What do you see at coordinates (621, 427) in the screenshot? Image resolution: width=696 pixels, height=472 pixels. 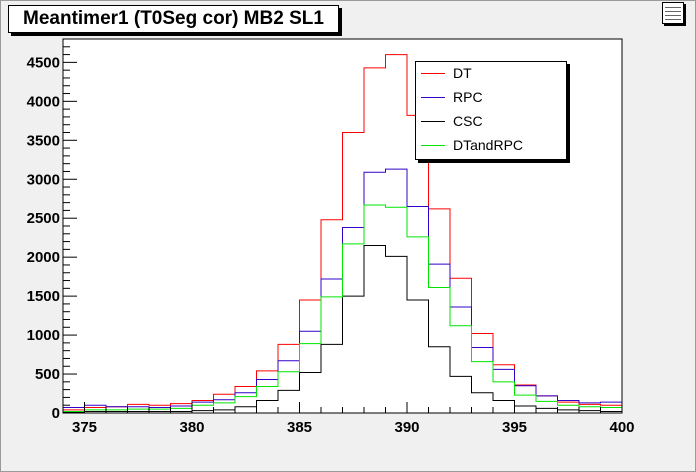 I see `x-tick-label: 400` at bounding box center [621, 427].